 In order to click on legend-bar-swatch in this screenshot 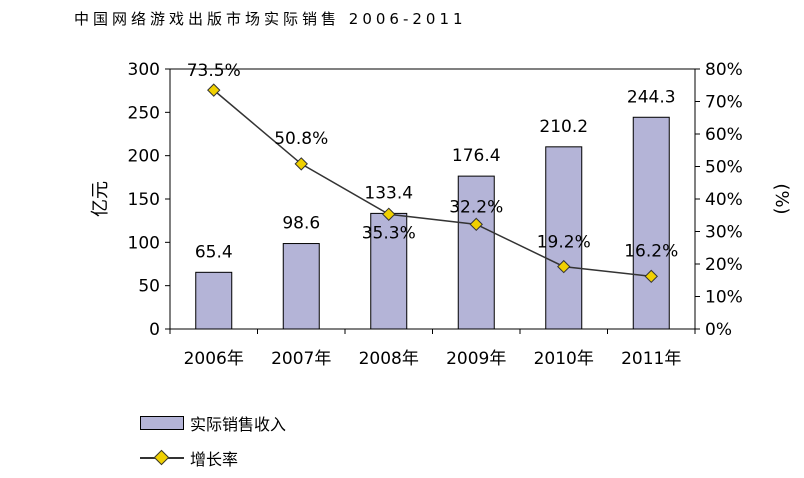, I will do `click(162, 423)`.